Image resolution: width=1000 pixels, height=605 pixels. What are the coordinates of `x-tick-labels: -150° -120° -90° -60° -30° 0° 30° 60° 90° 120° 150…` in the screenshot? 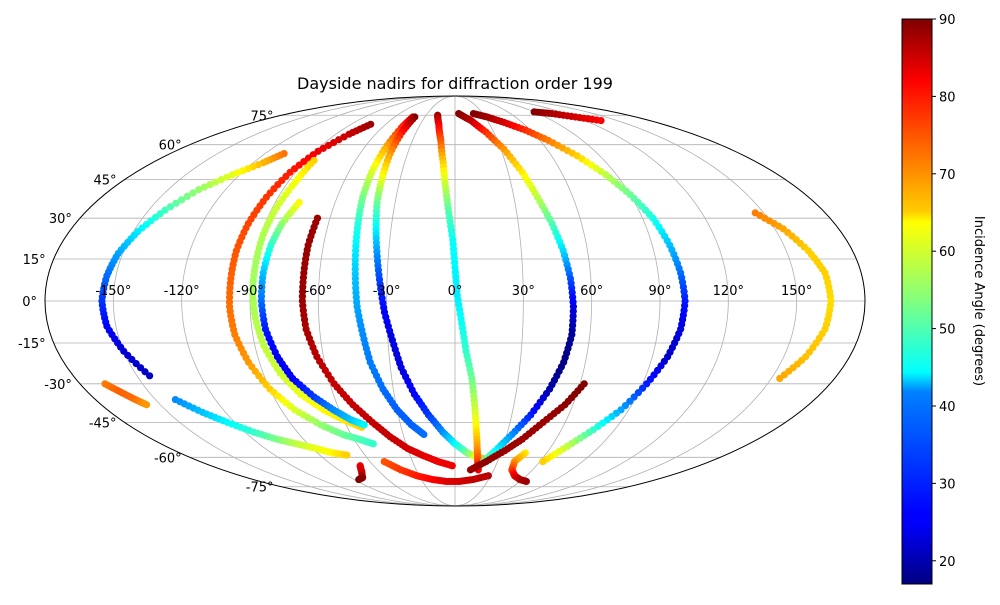 It's located at (453, 291).